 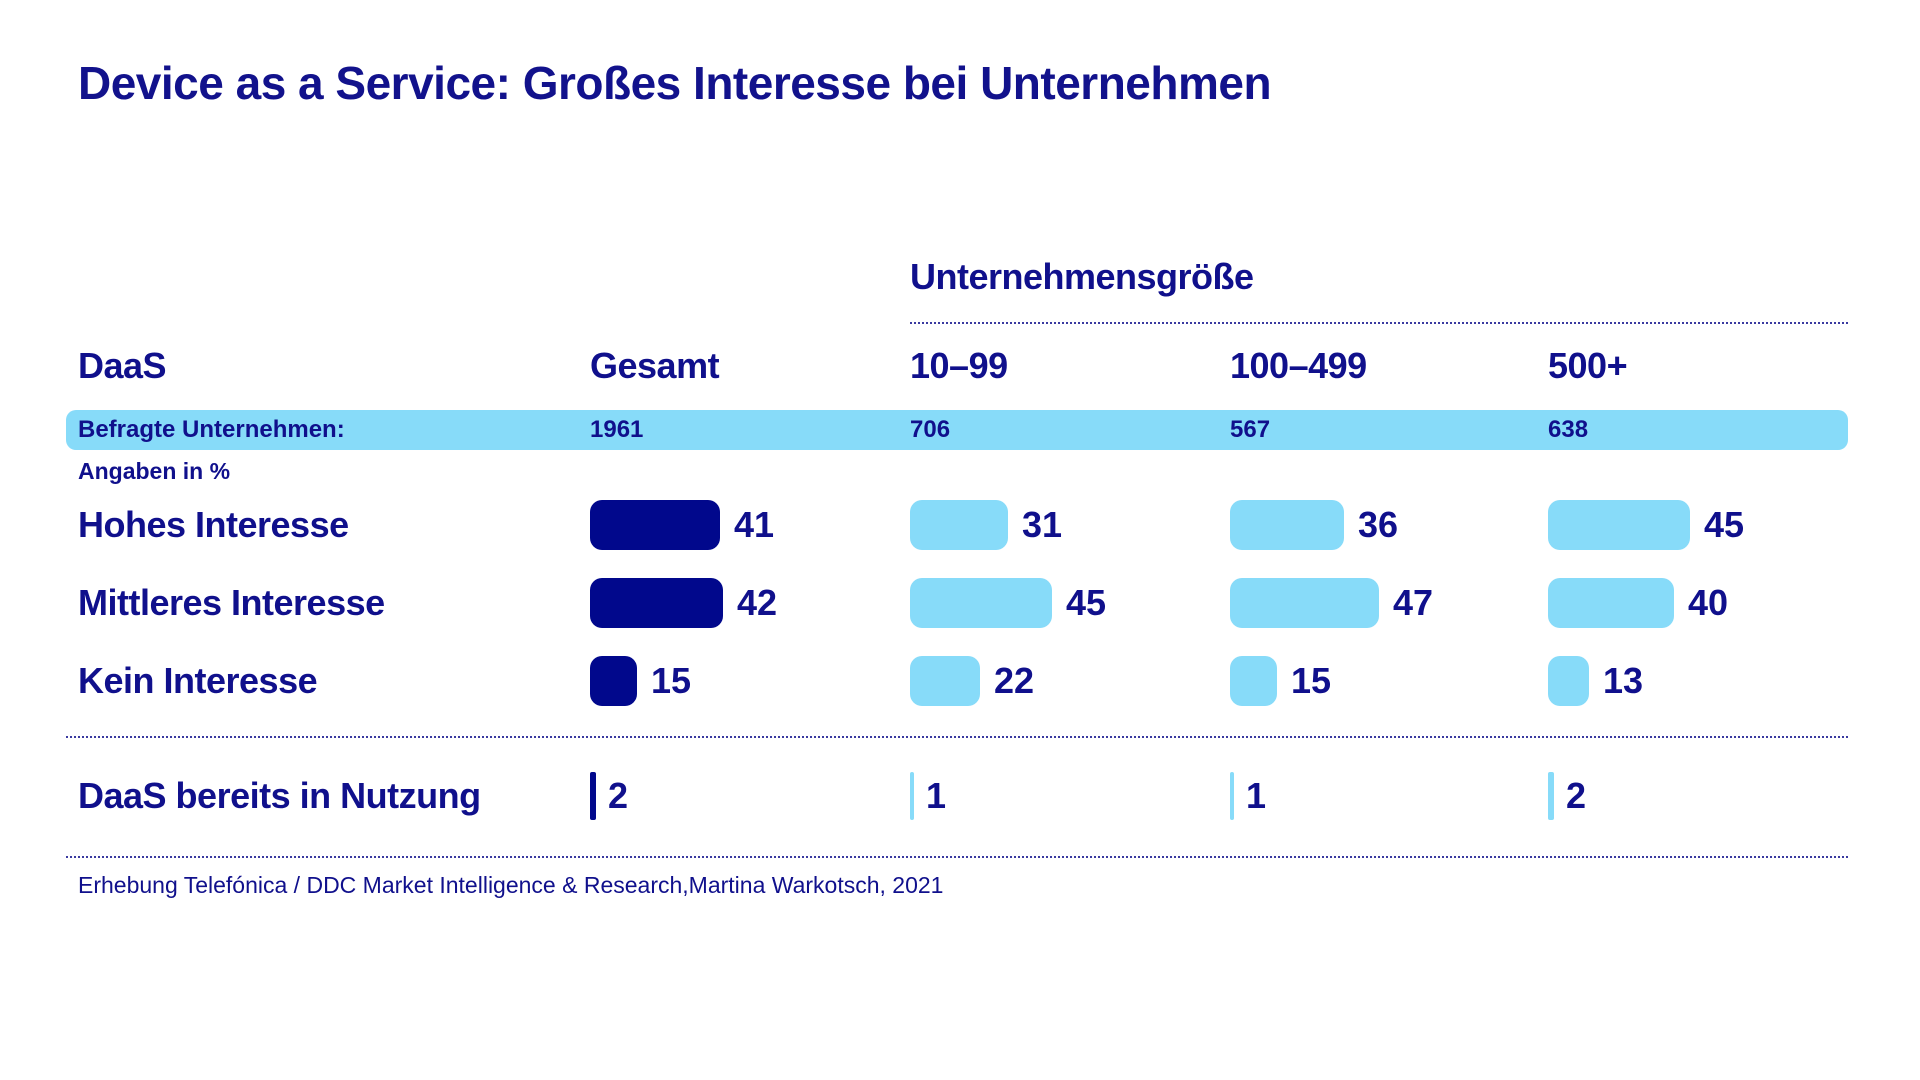 I want to click on bar-cell: 22, so click(x=972, y=681).